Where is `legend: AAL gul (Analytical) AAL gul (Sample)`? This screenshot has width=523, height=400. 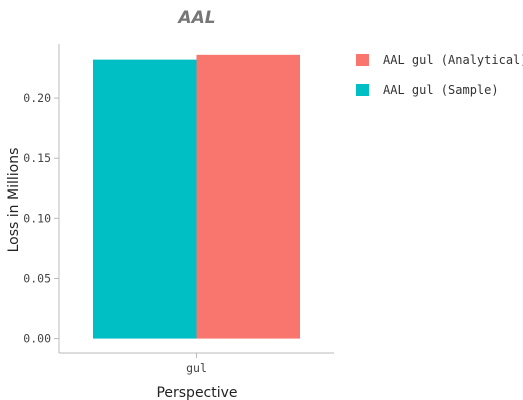
legend: AAL gul (Analytical) AAL gul (Sample) is located at coordinates (439, 75).